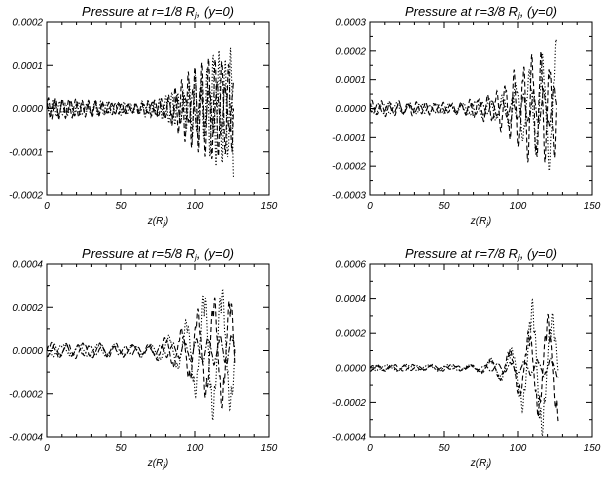 The height and width of the screenshot is (482, 611). I want to click on chart-title: Pressure at r=1/8 Rj, (y=0), so click(158, 12).